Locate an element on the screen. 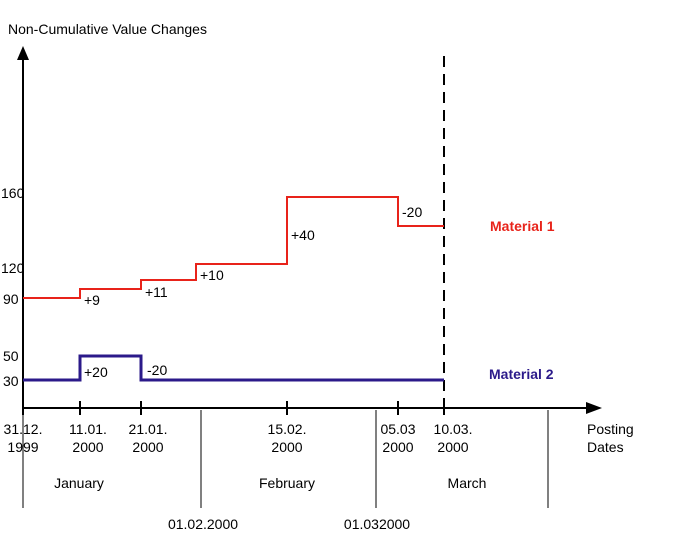 The image size is (690, 552). month-boundary-date: 01.02.2000 is located at coordinates (203, 524).